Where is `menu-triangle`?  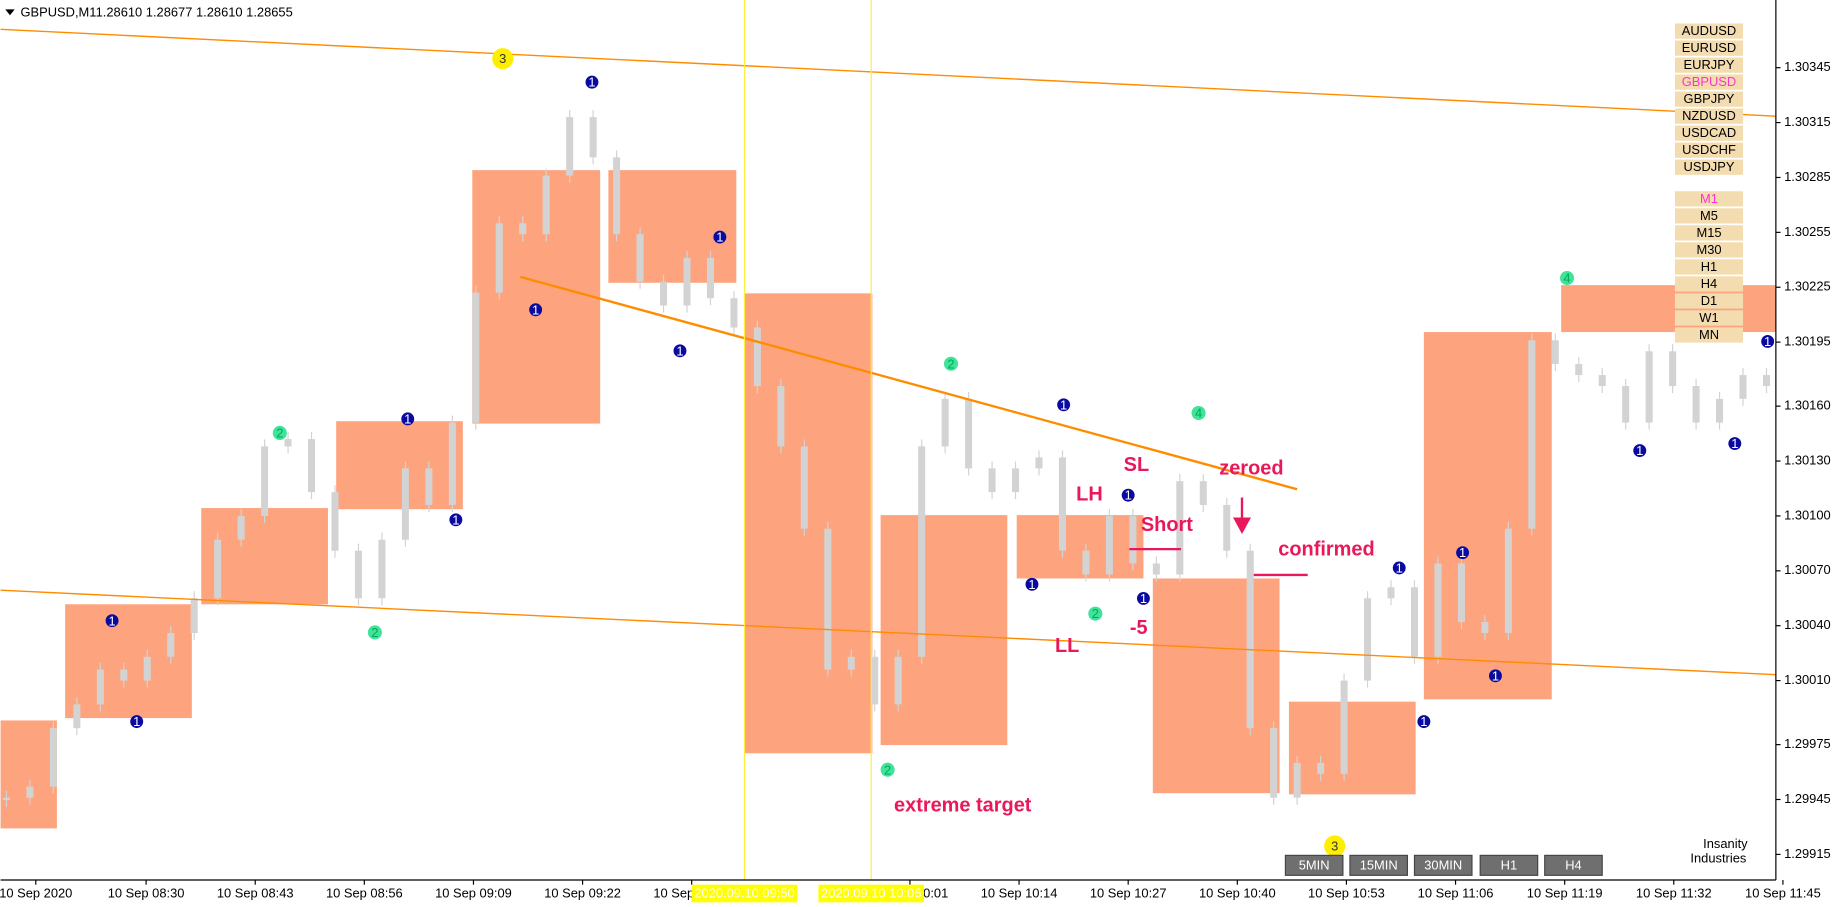 menu-triangle is located at coordinates (10, 12).